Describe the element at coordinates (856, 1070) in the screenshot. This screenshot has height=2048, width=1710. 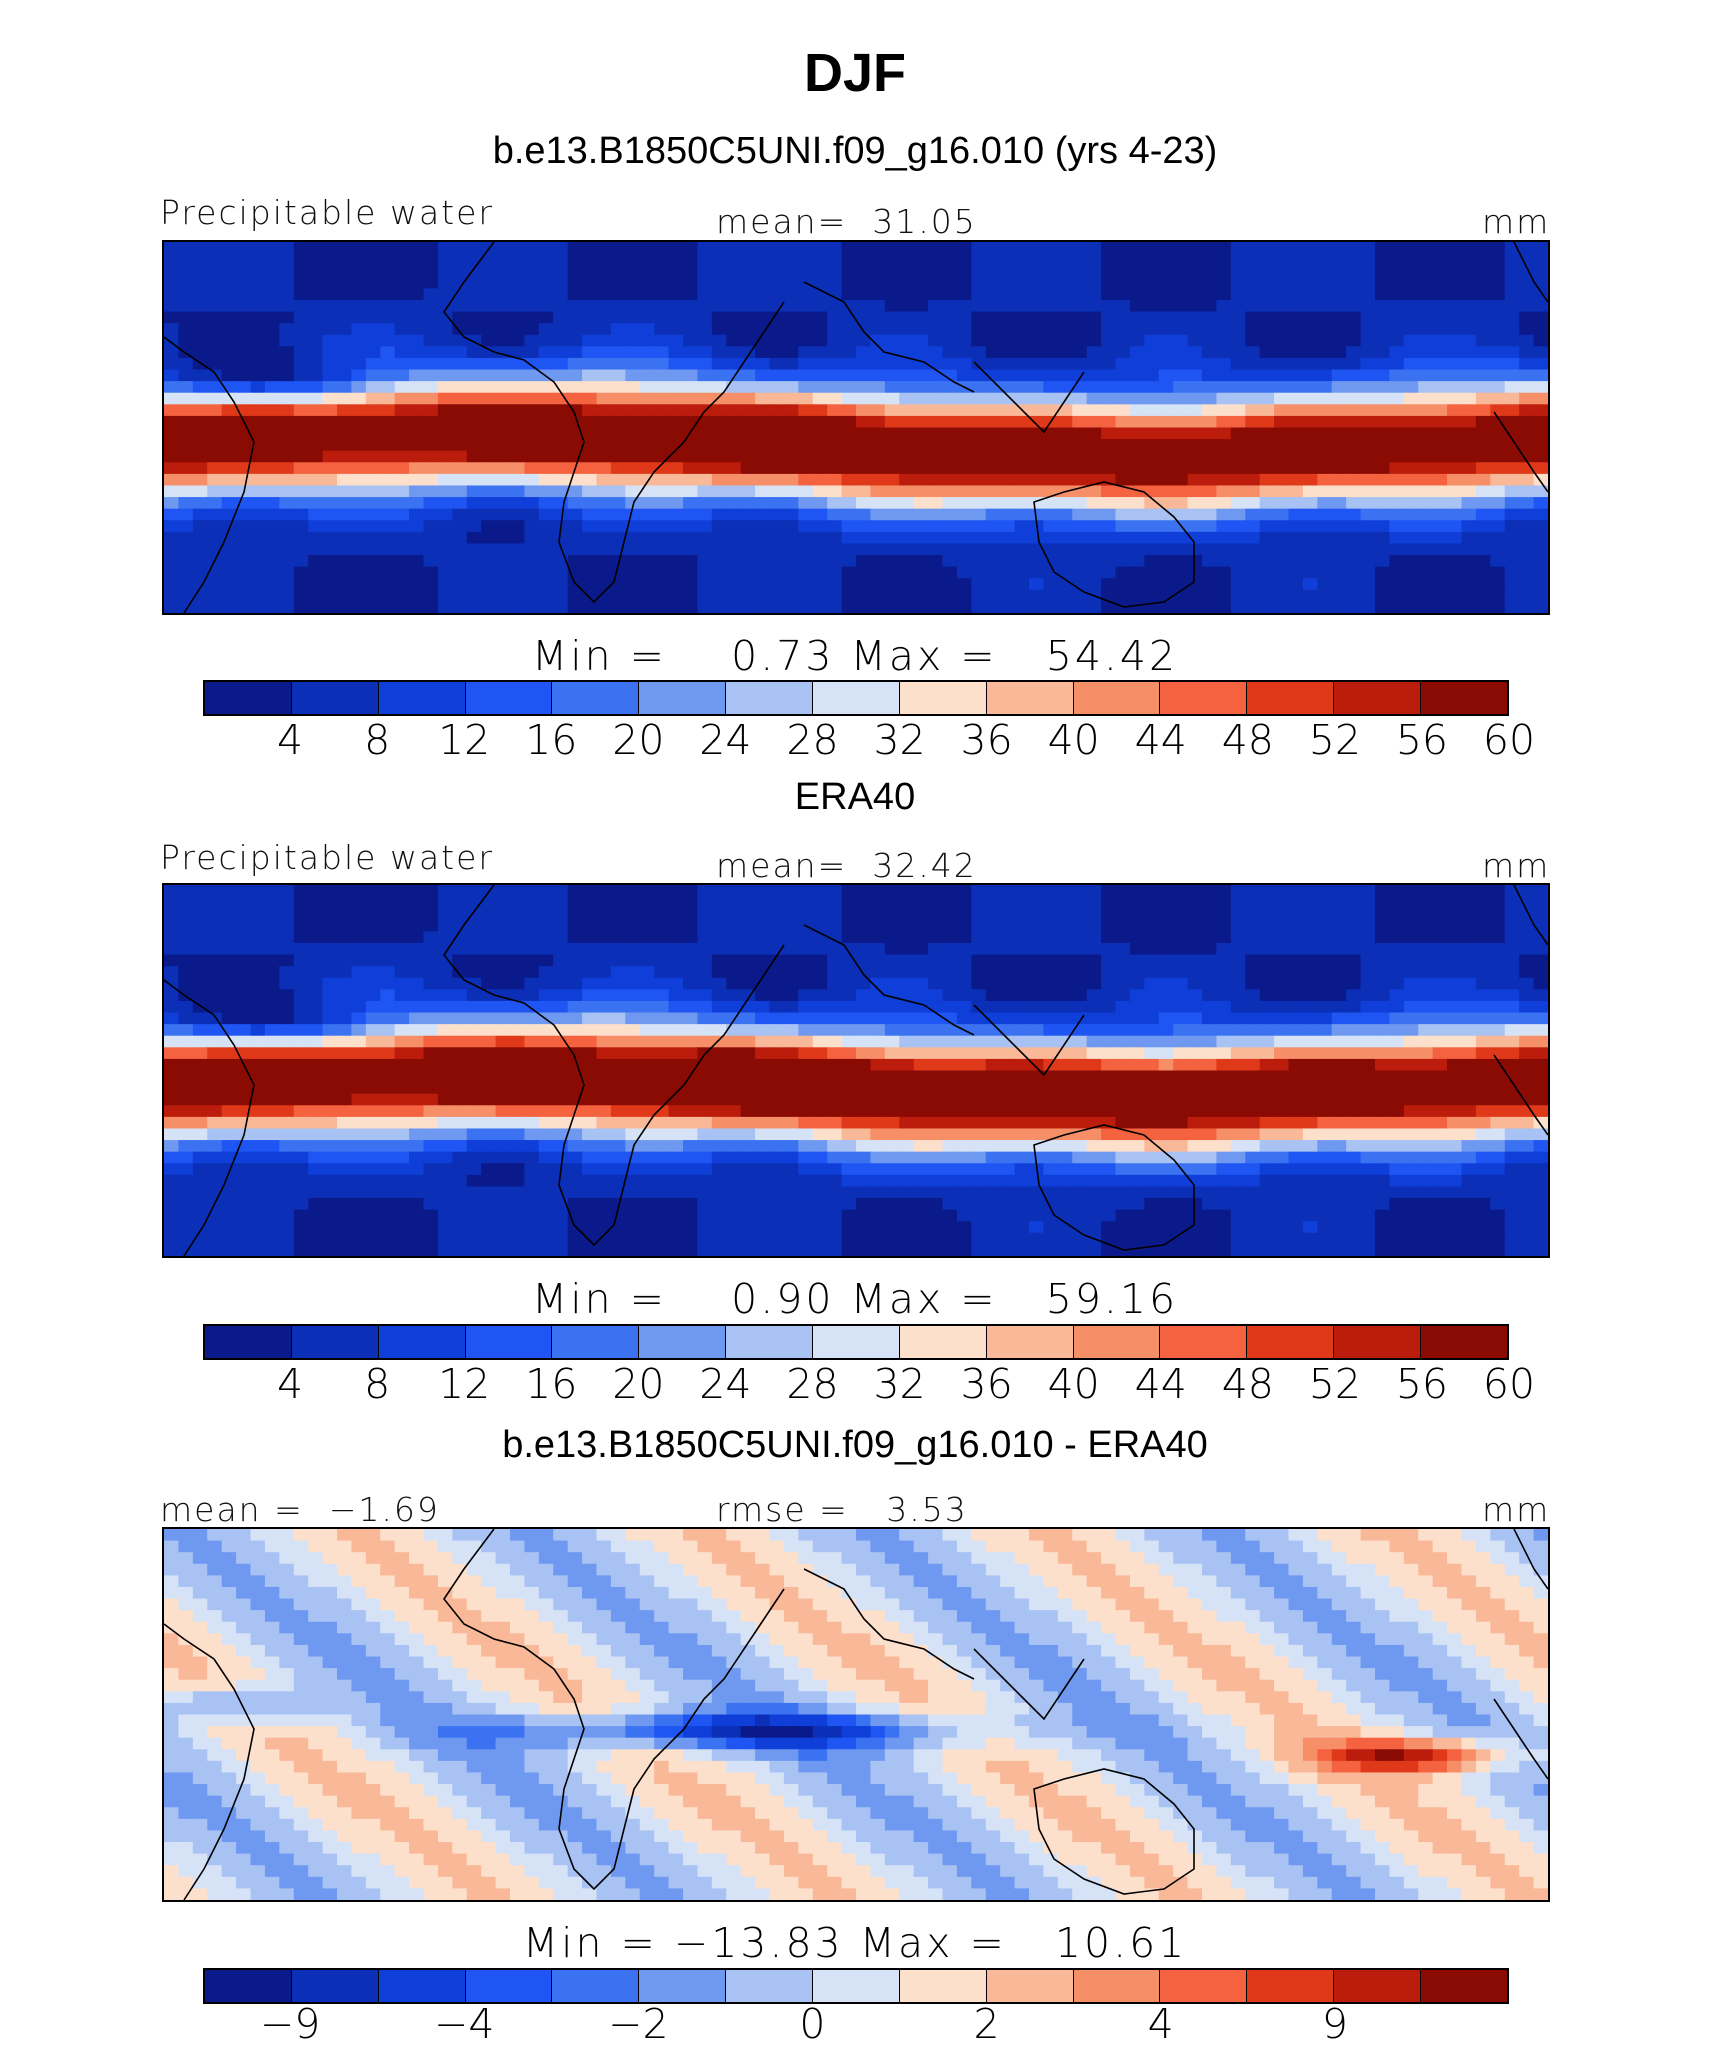
I see `panel-2-contour-plot` at that location.